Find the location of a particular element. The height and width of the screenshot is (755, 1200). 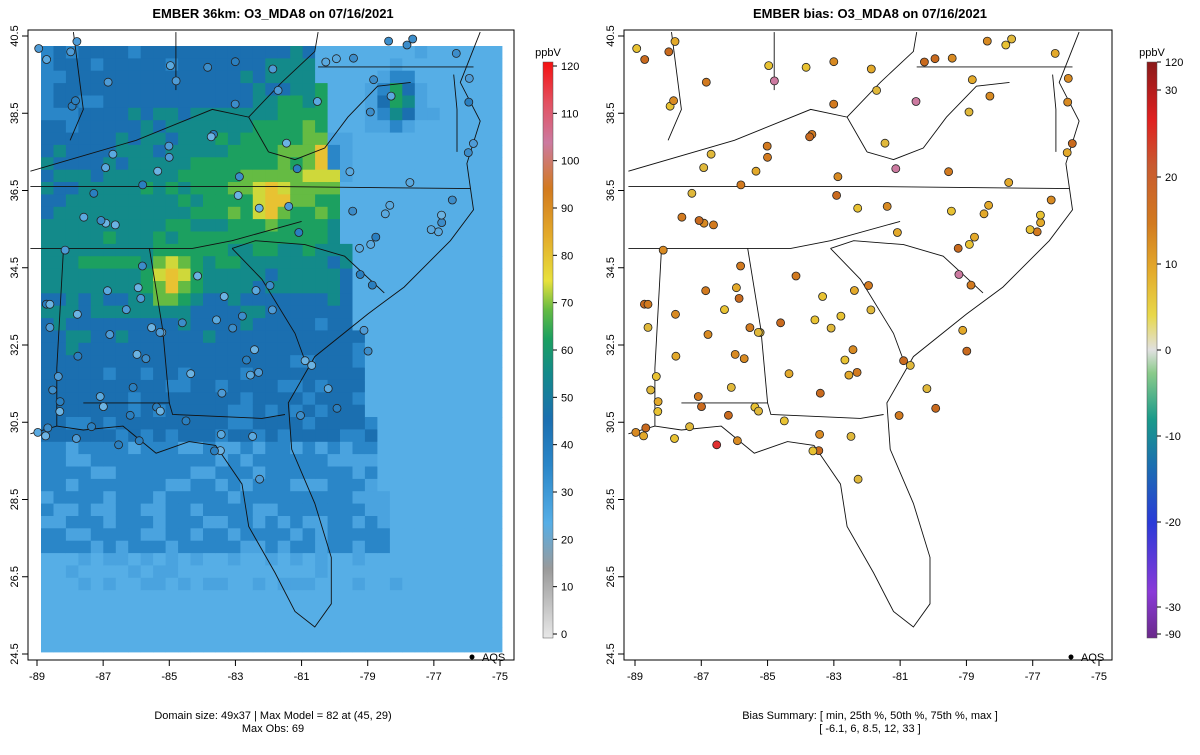

x-tick-label: -79 is located at coordinates (368, 677).